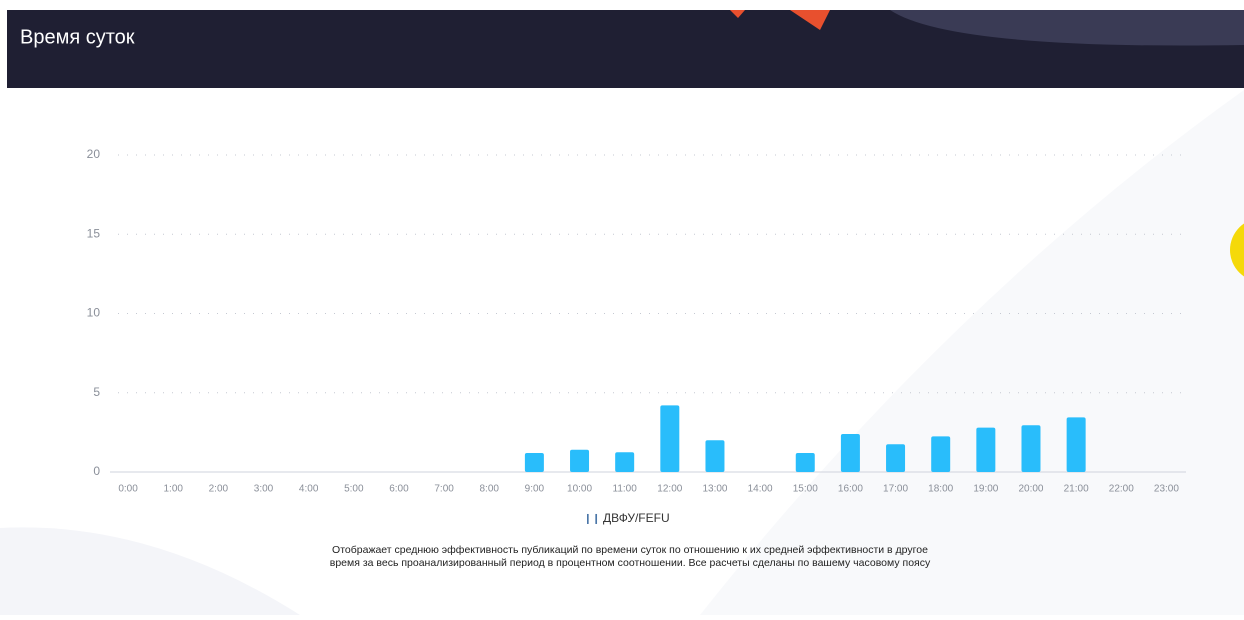  I want to click on x-tick-label: 7:00, so click(444, 489).